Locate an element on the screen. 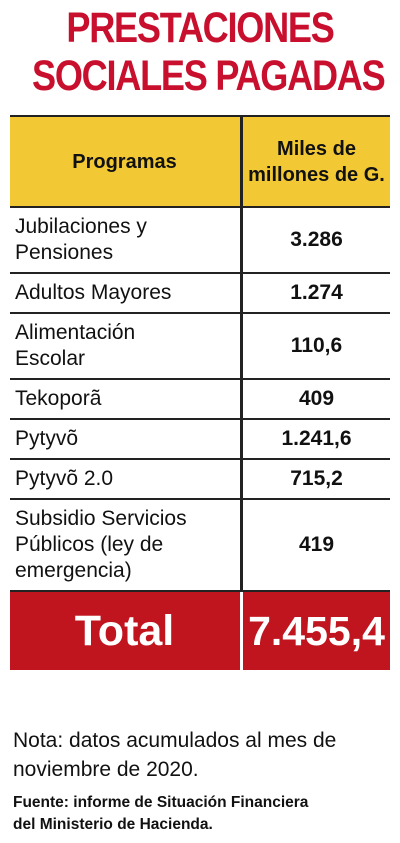  program-line-1: Pytyvõ is located at coordinates (47, 438).